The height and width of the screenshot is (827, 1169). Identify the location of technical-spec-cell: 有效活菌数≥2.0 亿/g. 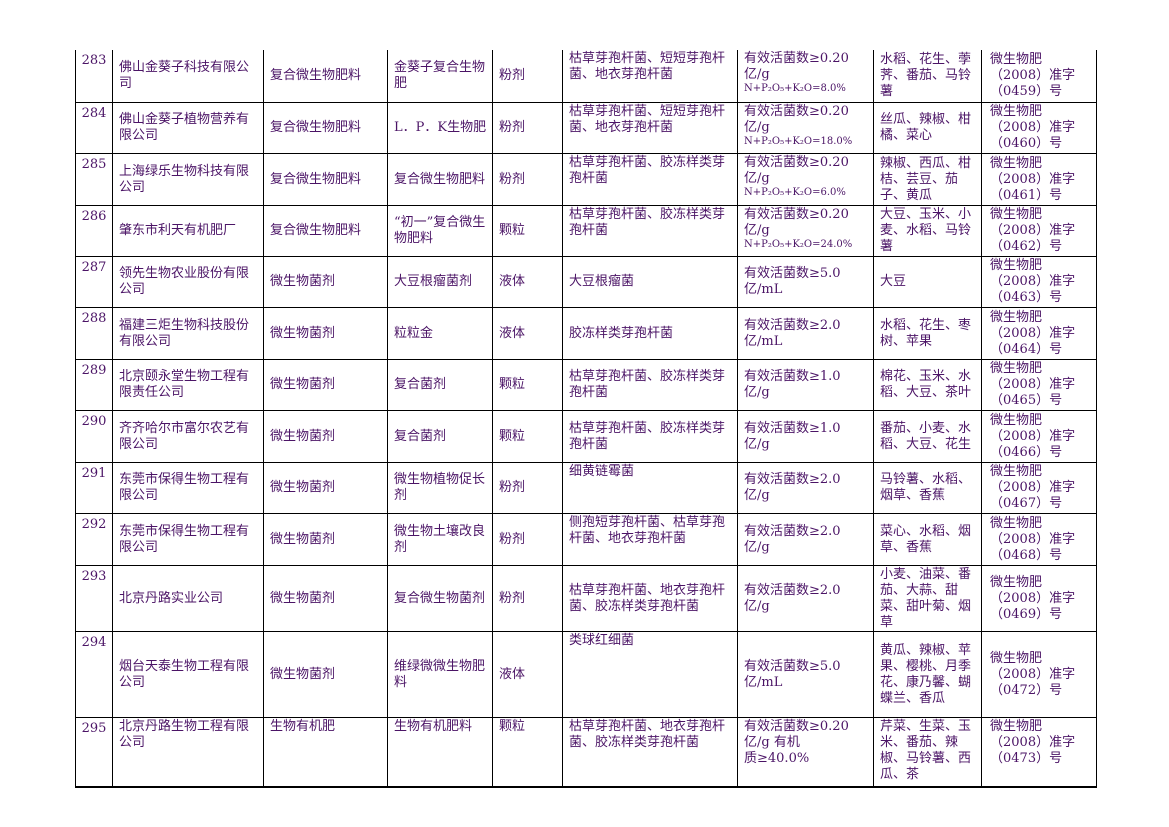
(805, 598).